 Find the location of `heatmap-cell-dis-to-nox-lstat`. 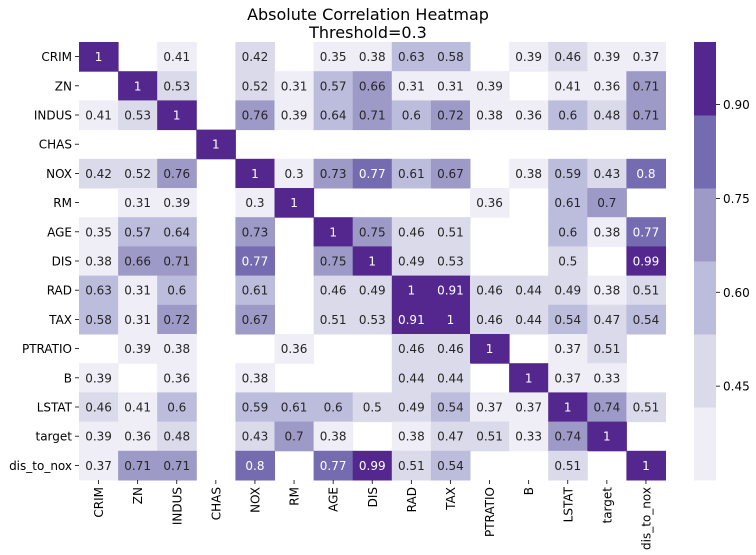

heatmap-cell-dis-to-nox-lstat is located at coordinates (568, 465).